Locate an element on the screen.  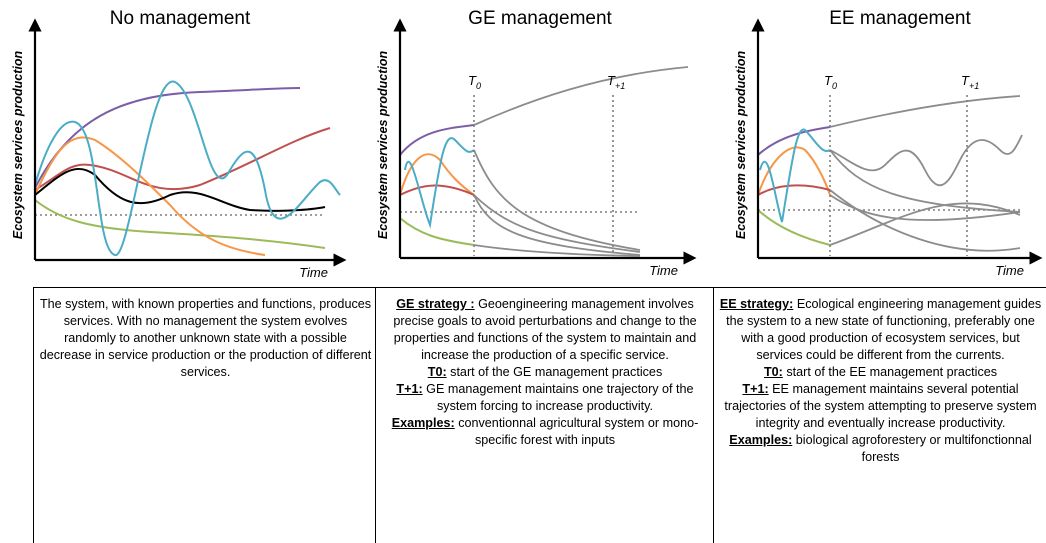
description-paragraph: T0: start of the GE management practices is located at coordinates (545, 372).